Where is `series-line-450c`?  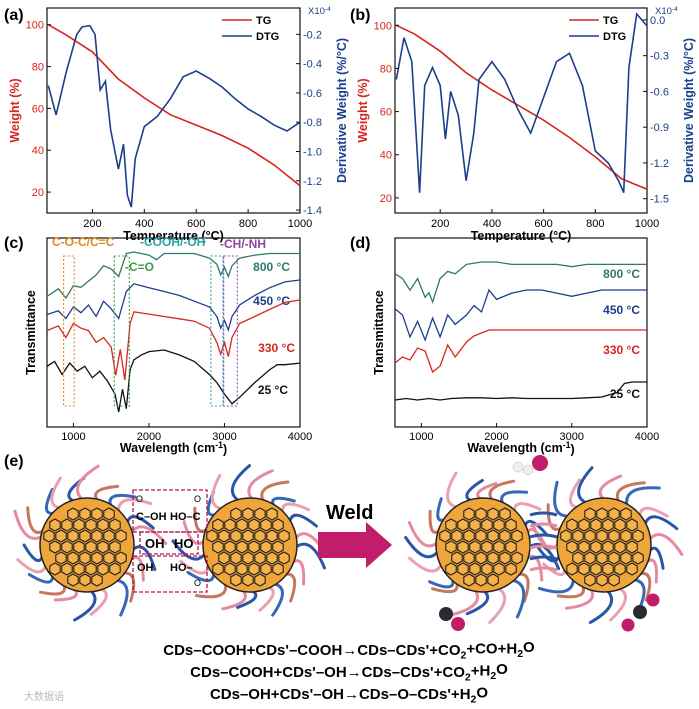
series-line-450c is located at coordinates (173, 306).